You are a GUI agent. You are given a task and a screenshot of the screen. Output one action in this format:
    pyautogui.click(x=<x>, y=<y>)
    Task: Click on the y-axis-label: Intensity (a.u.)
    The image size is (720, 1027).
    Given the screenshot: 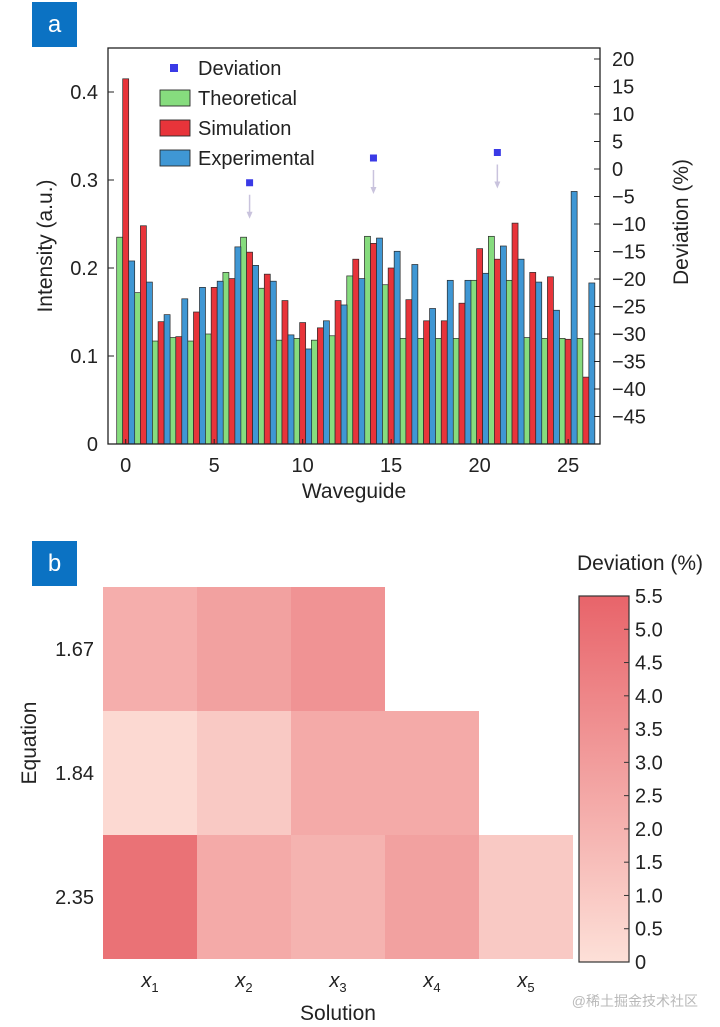 What is the action you would take?
    pyautogui.click(x=45, y=245)
    